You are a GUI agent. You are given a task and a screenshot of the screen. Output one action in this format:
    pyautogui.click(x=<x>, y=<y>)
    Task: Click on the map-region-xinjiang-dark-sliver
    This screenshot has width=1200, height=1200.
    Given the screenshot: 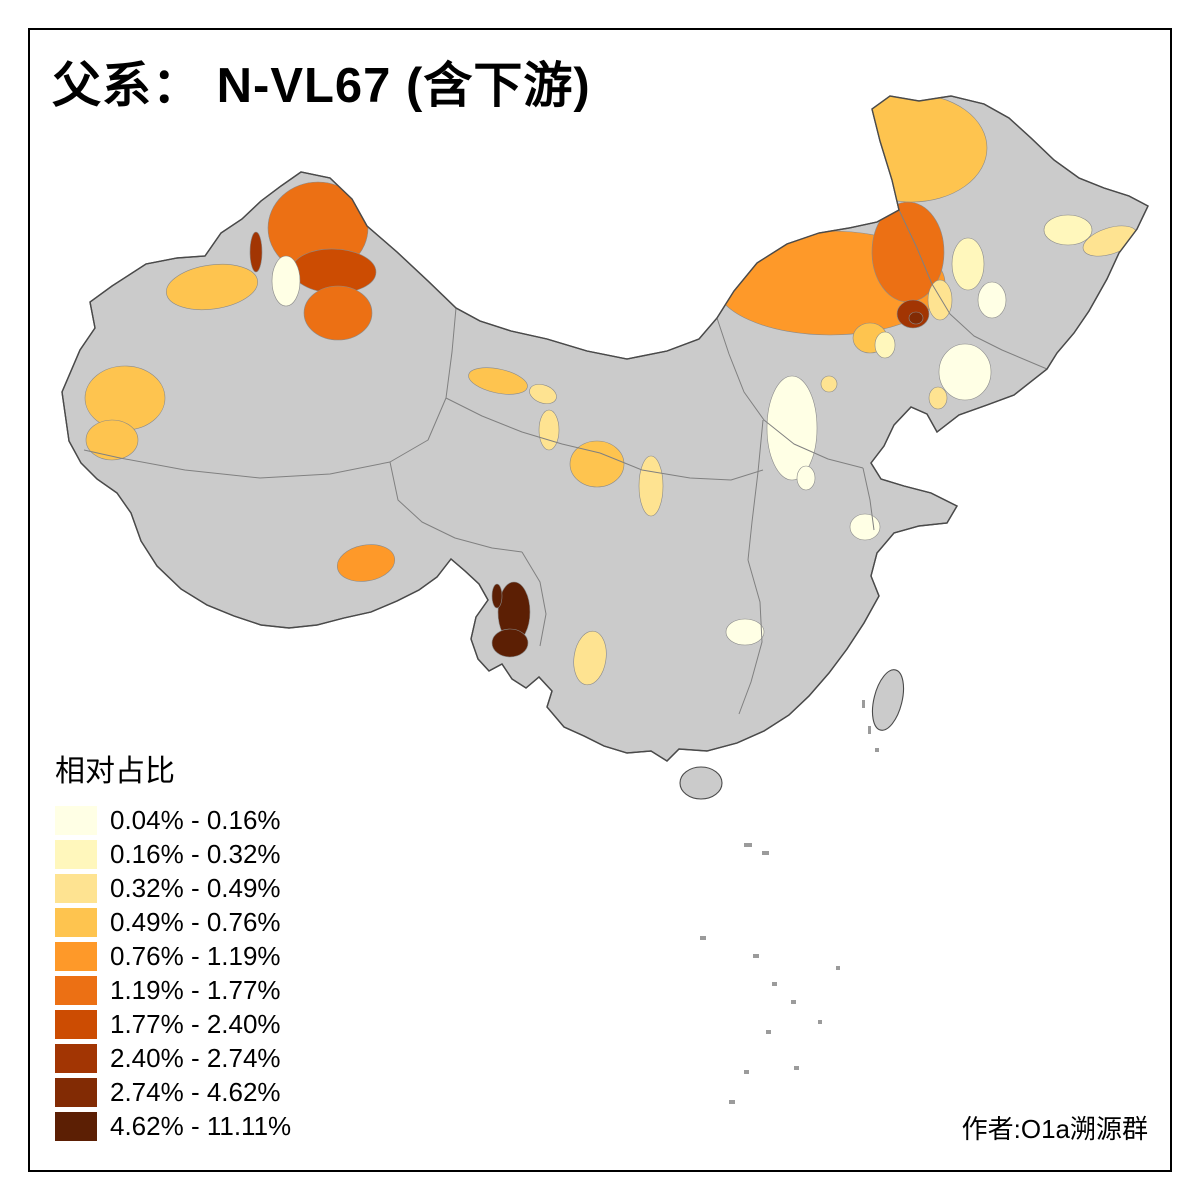 What is the action you would take?
    pyautogui.click(x=256, y=252)
    